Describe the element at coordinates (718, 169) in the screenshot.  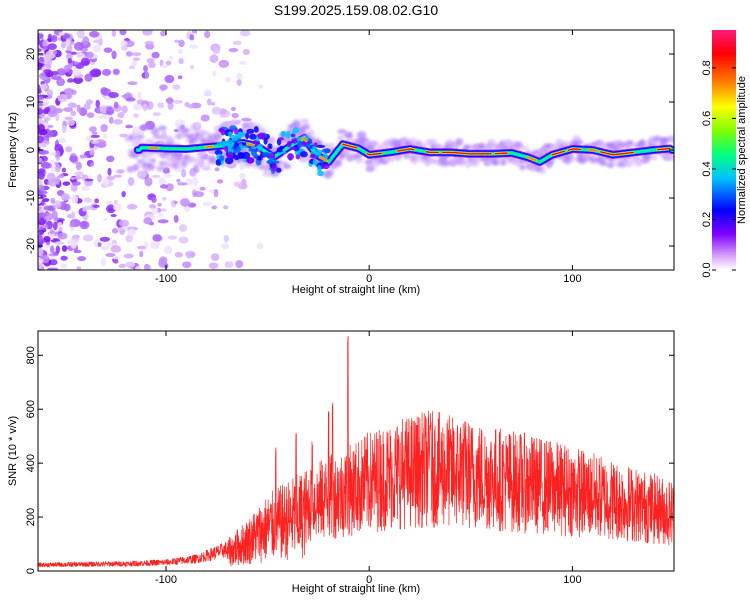
I see `colorbar-ticks: 0.0 0.2 0.4 0.6 0.8` at that location.